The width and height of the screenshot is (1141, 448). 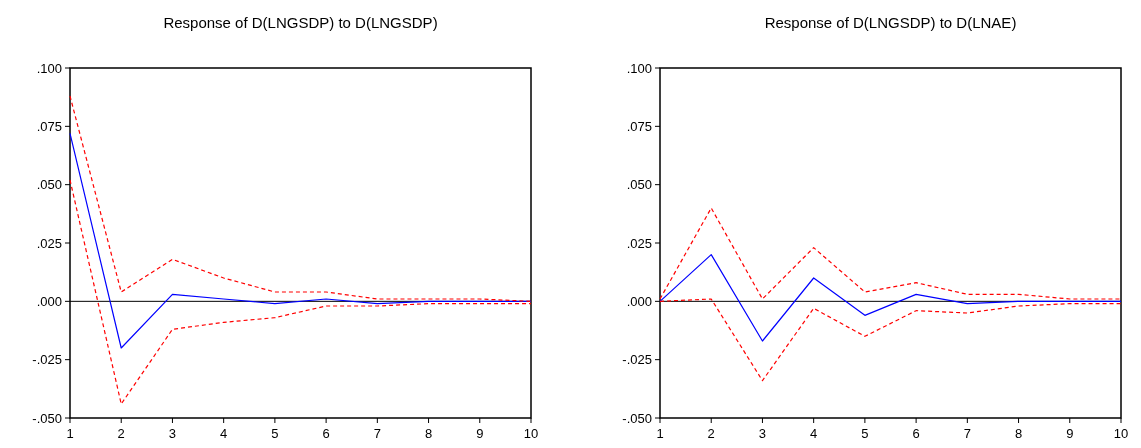 I want to click on chart-title: Response of D(LNGSDP) to D(LNAE), so click(x=890, y=22).